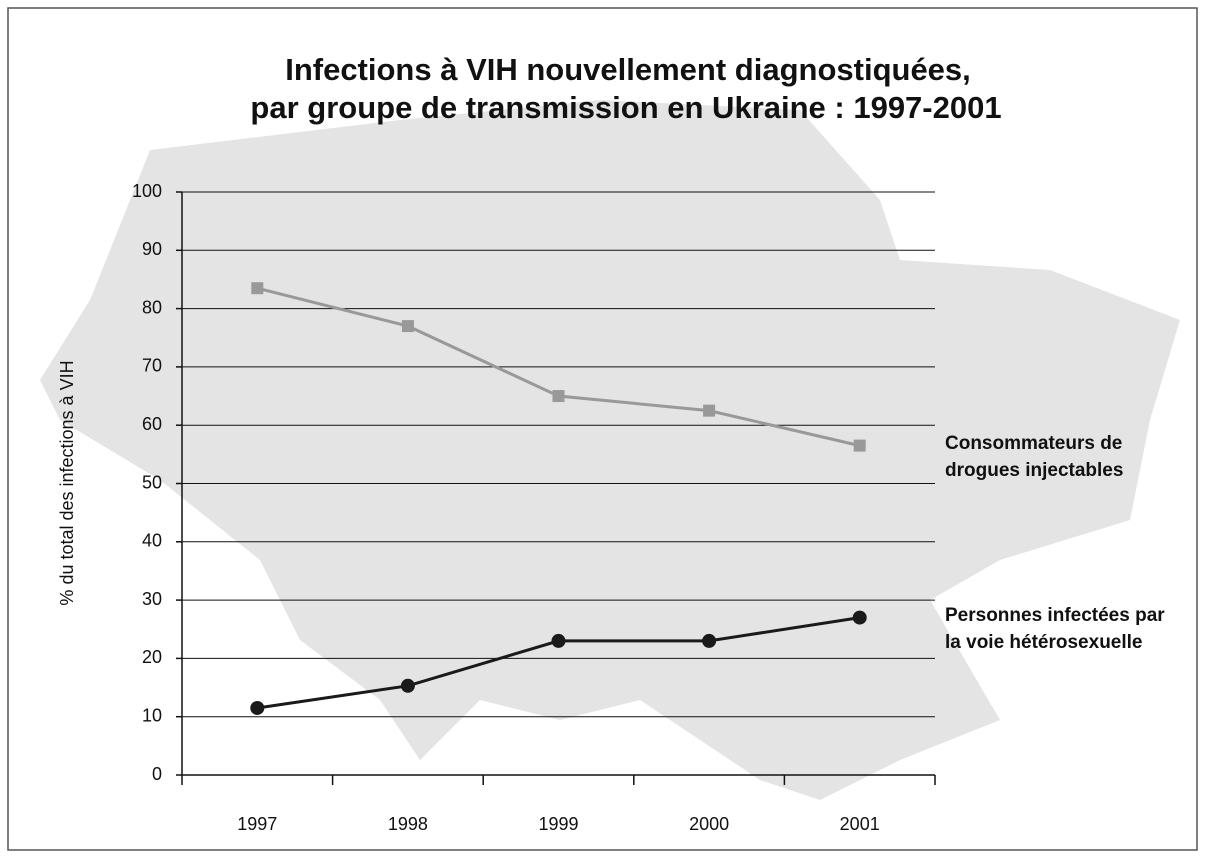  Describe the element at coordinates (152, 307) in the screenshot. I see `y-tick-label: 80` at that location.